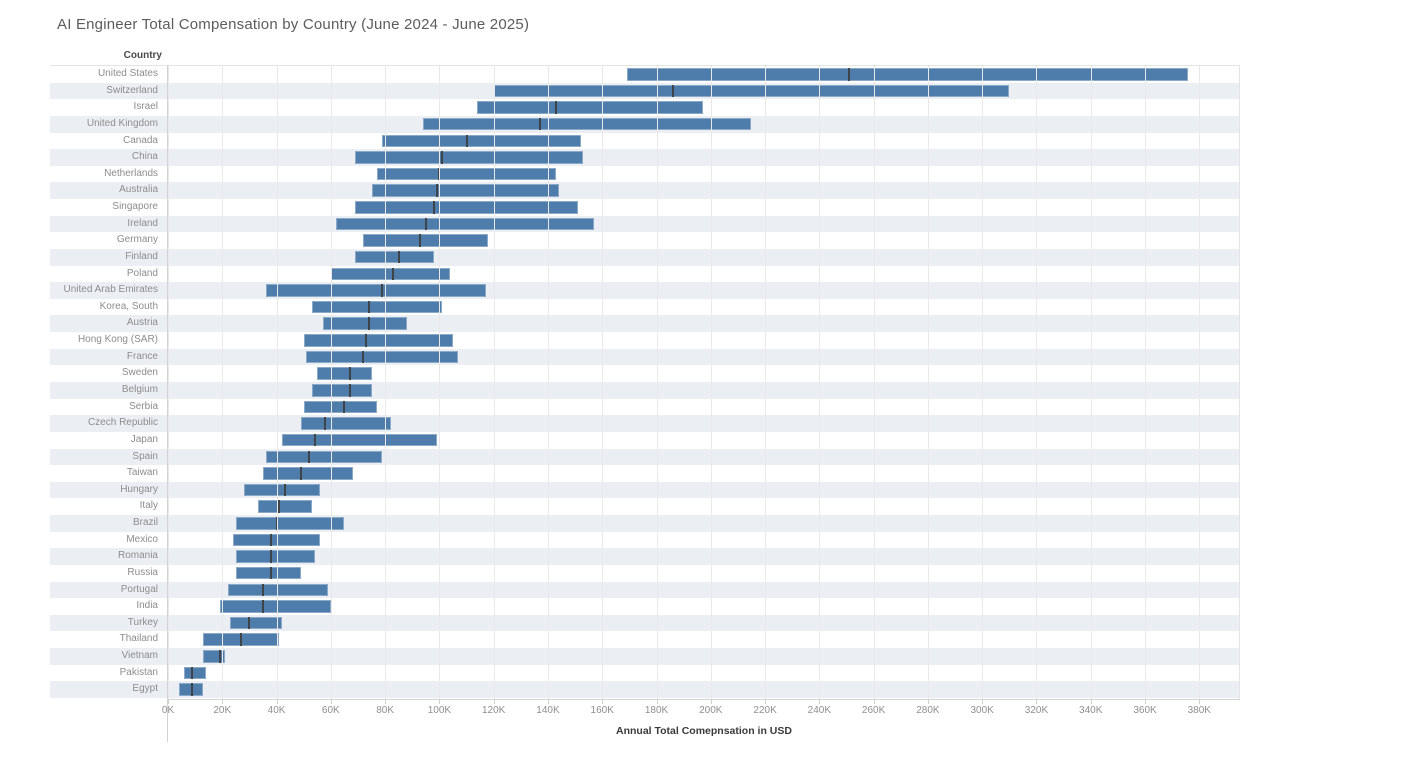 Image resolution: width=1419 pixels, height=768 pixels. Describe the element at coordinates (645, 141) in the screenshot. I see `table-row: Canada` at that location.